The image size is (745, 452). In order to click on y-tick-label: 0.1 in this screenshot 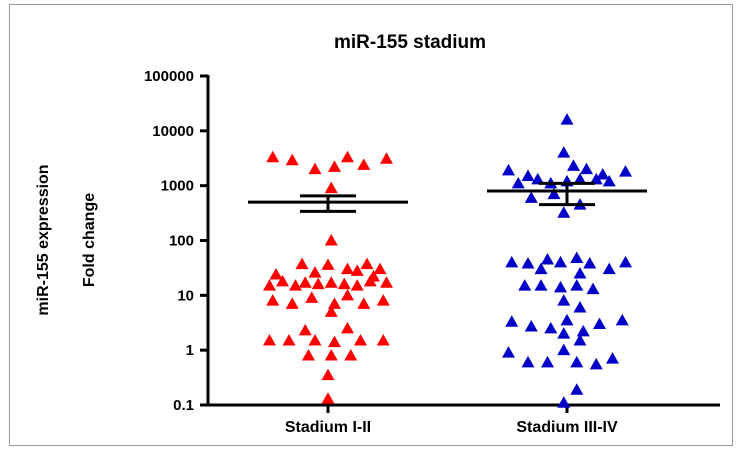, I will do `click(183, 405)`.